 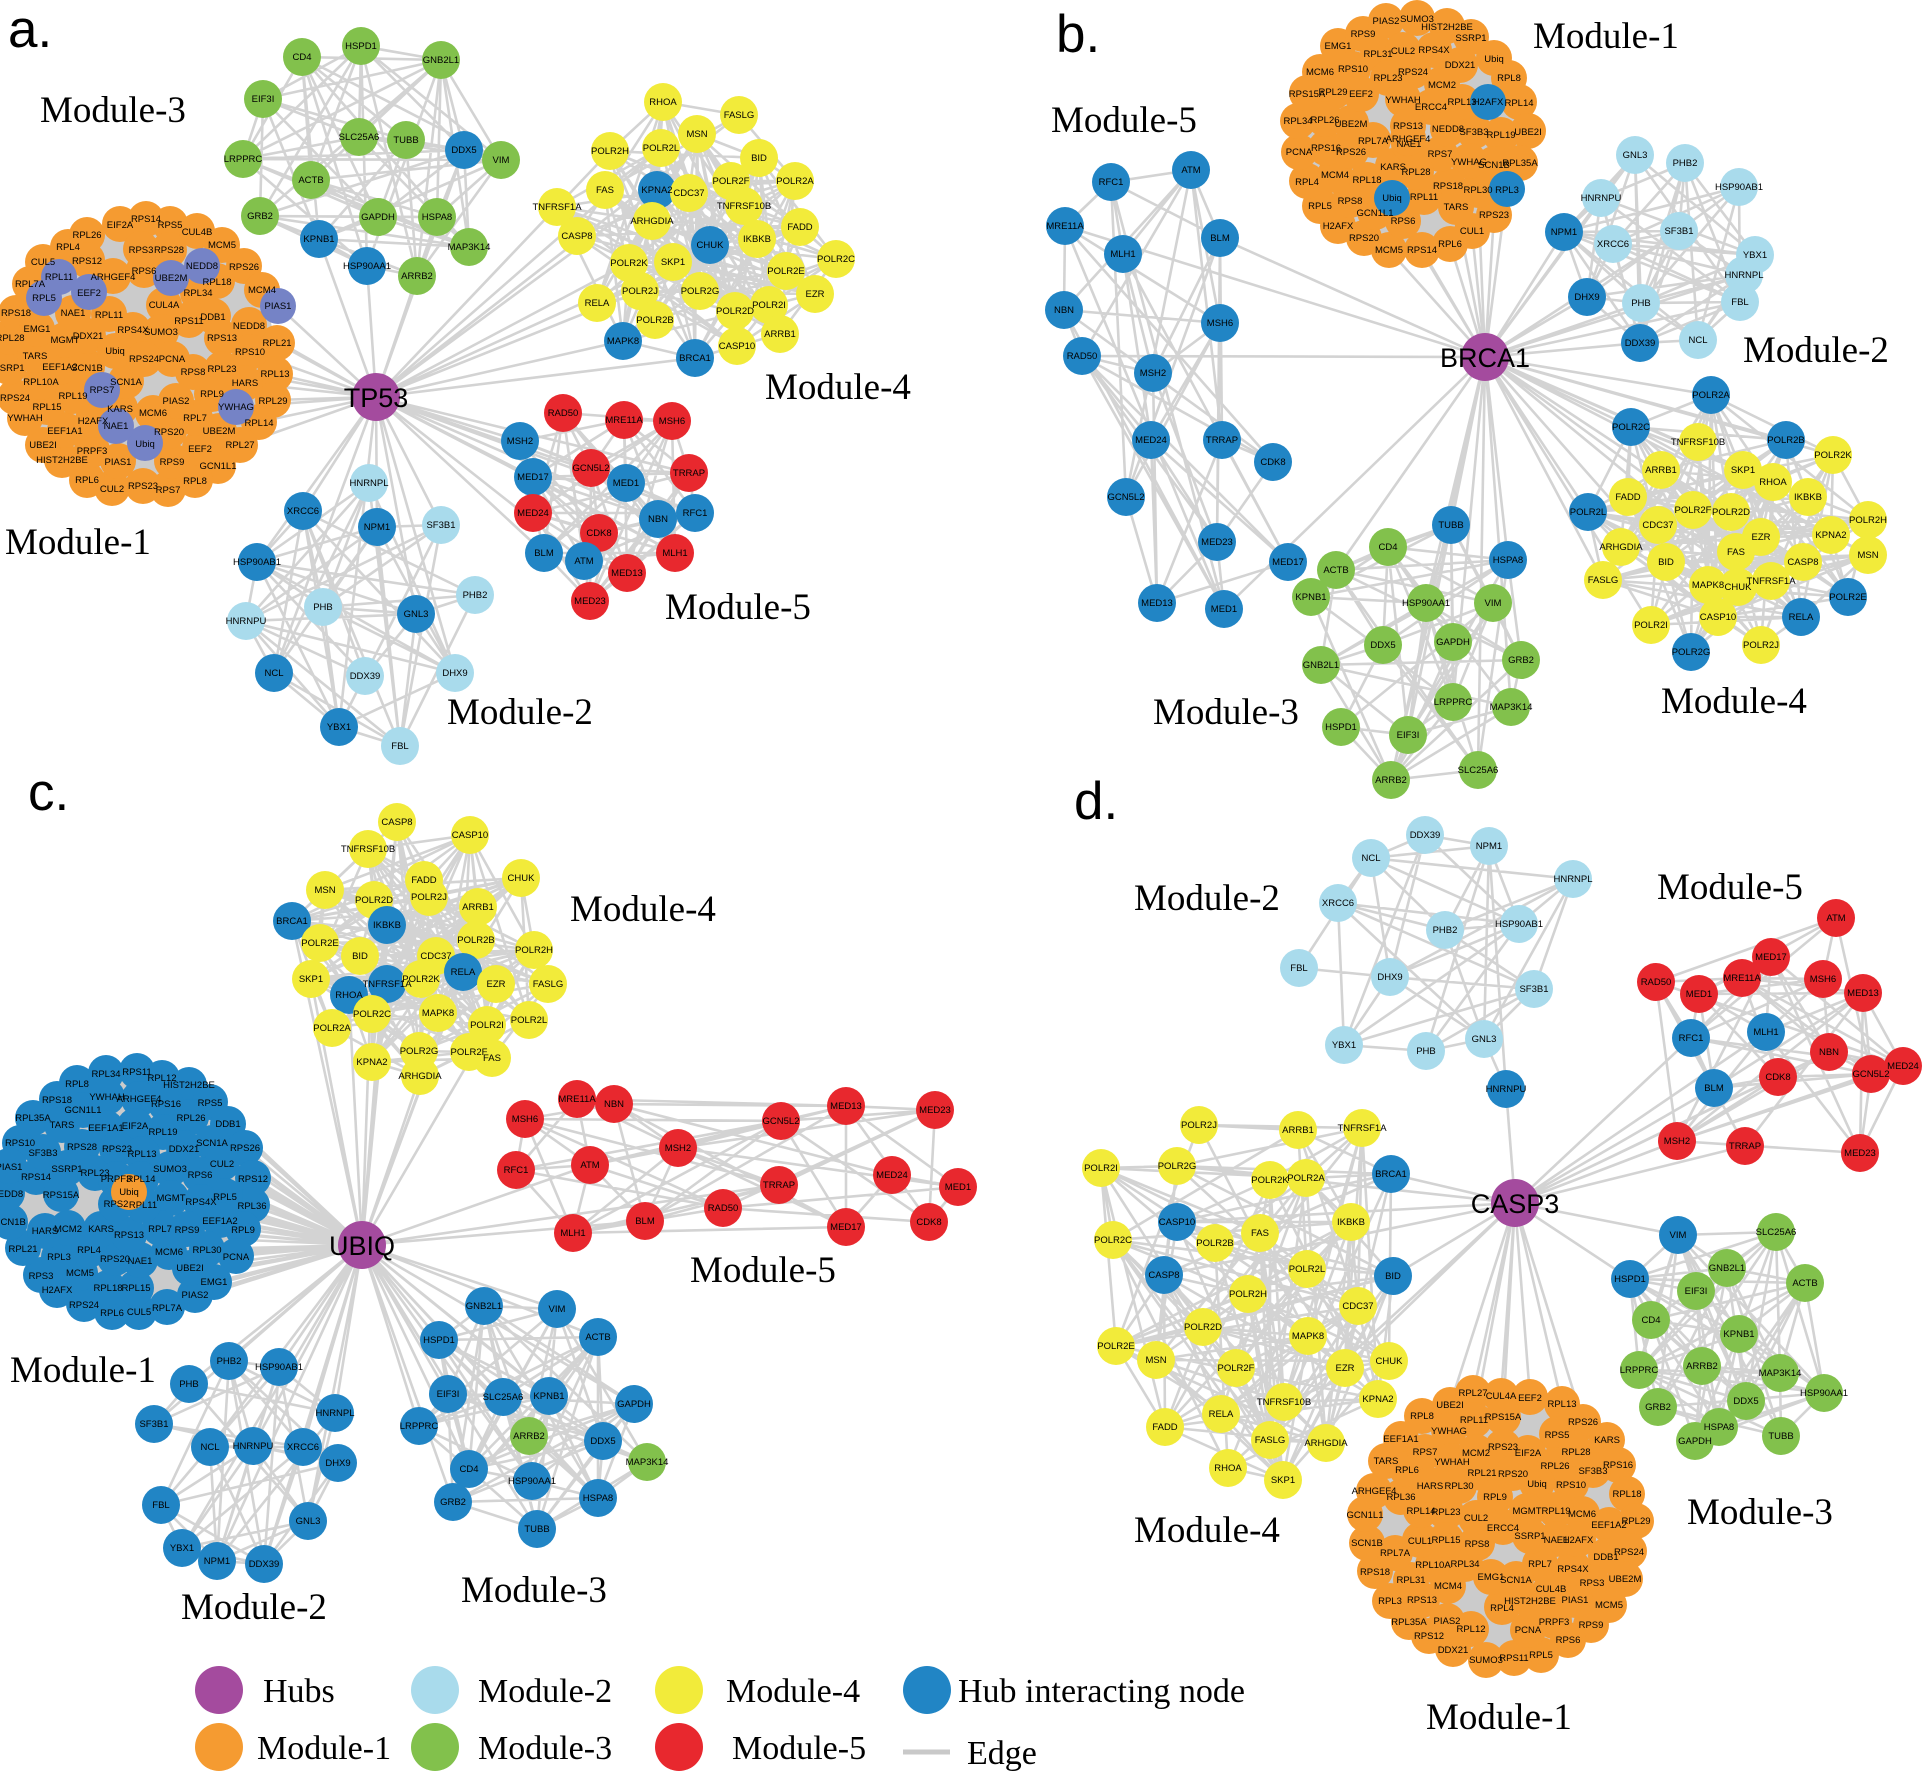 I want to click on svg-text: POLR2G, so click(x=1177, y=1166).